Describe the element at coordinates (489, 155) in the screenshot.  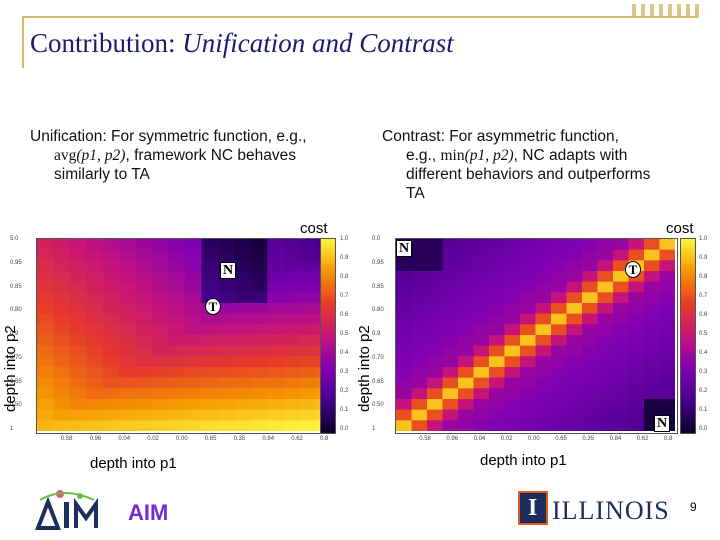
I see `contrast-math-args: (p1, p2)` at that location.